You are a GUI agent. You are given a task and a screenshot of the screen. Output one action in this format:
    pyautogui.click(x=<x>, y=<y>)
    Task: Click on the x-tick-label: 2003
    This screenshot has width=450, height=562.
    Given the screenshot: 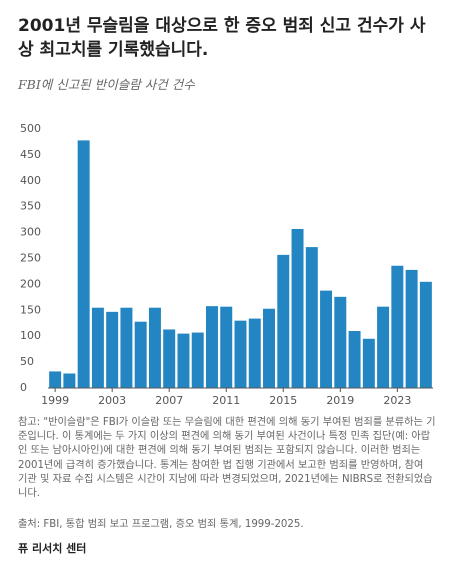 What is the action you would take?
    pyautogui.click(x=112, y=400)
    